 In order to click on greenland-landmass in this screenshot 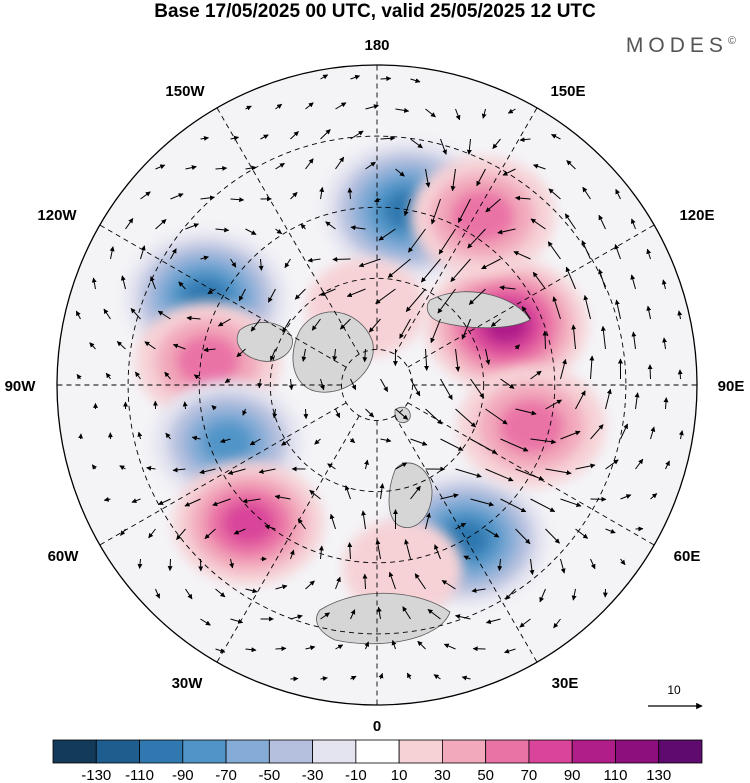, I will do `click(333, 352)`.